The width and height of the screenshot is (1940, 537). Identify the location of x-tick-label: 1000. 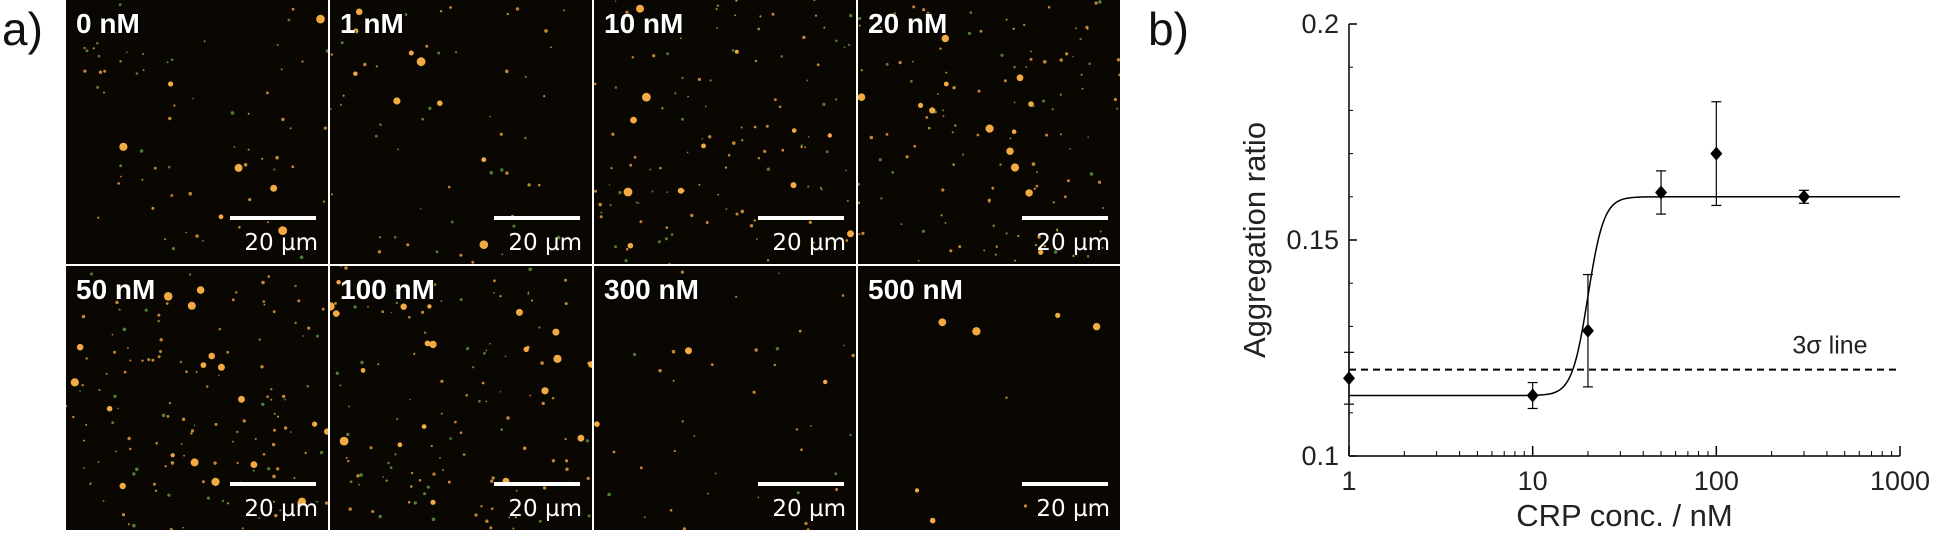
(1900, 481).